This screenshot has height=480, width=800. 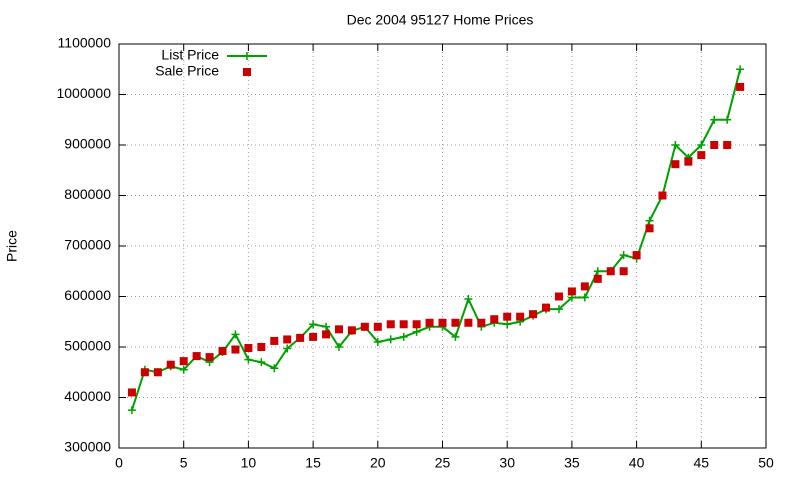 I want to click on y-tick-label: 800000, so click(x=87, y=194).